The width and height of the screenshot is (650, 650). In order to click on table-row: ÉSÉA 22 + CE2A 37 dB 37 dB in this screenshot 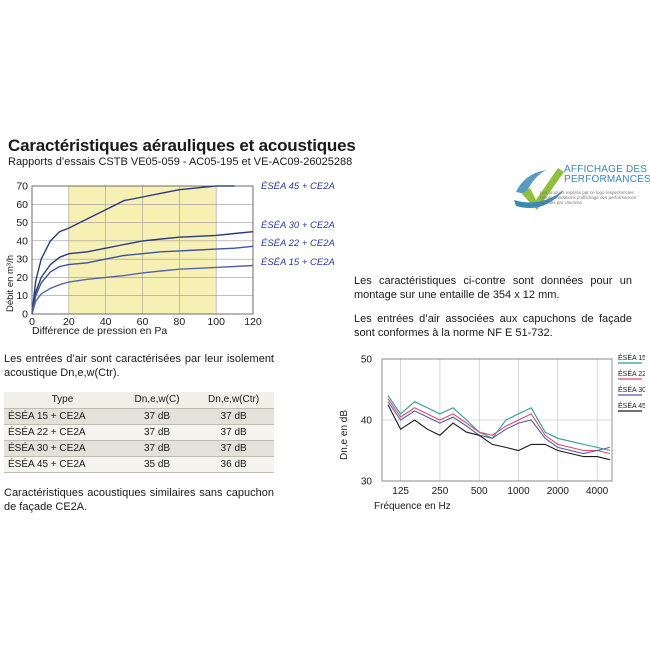, I will do `click(139, 432)`.